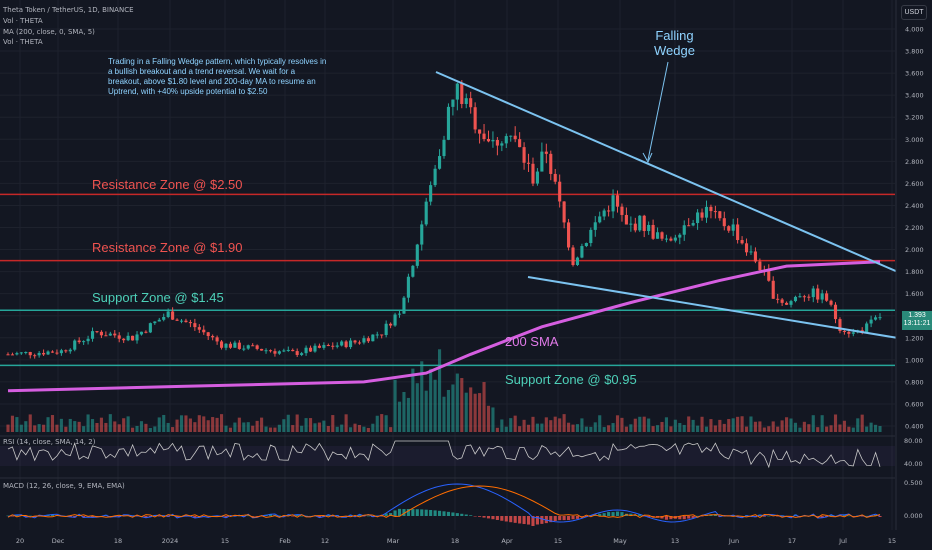  I want to click on macd-legend: MACD (12, 26, close, 9, EMA, EMA), so click(64, 486).